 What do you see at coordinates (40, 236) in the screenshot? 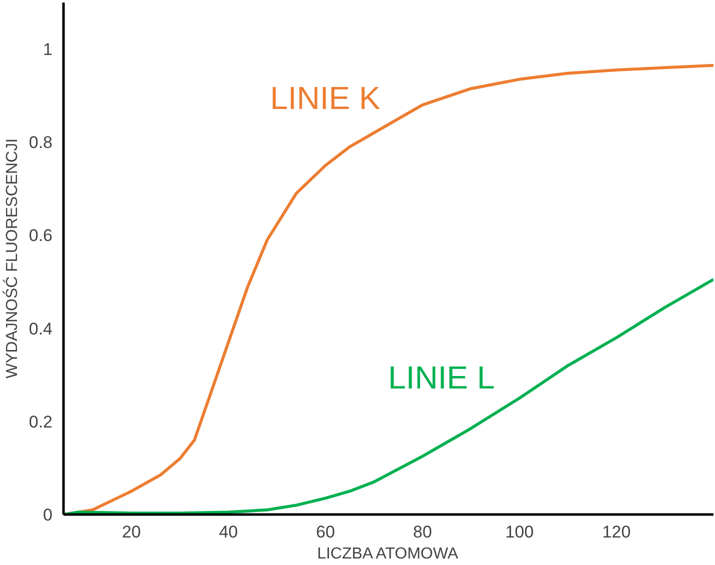
I see `y-tick-label: 0.6` at bounding box center [40, 236].